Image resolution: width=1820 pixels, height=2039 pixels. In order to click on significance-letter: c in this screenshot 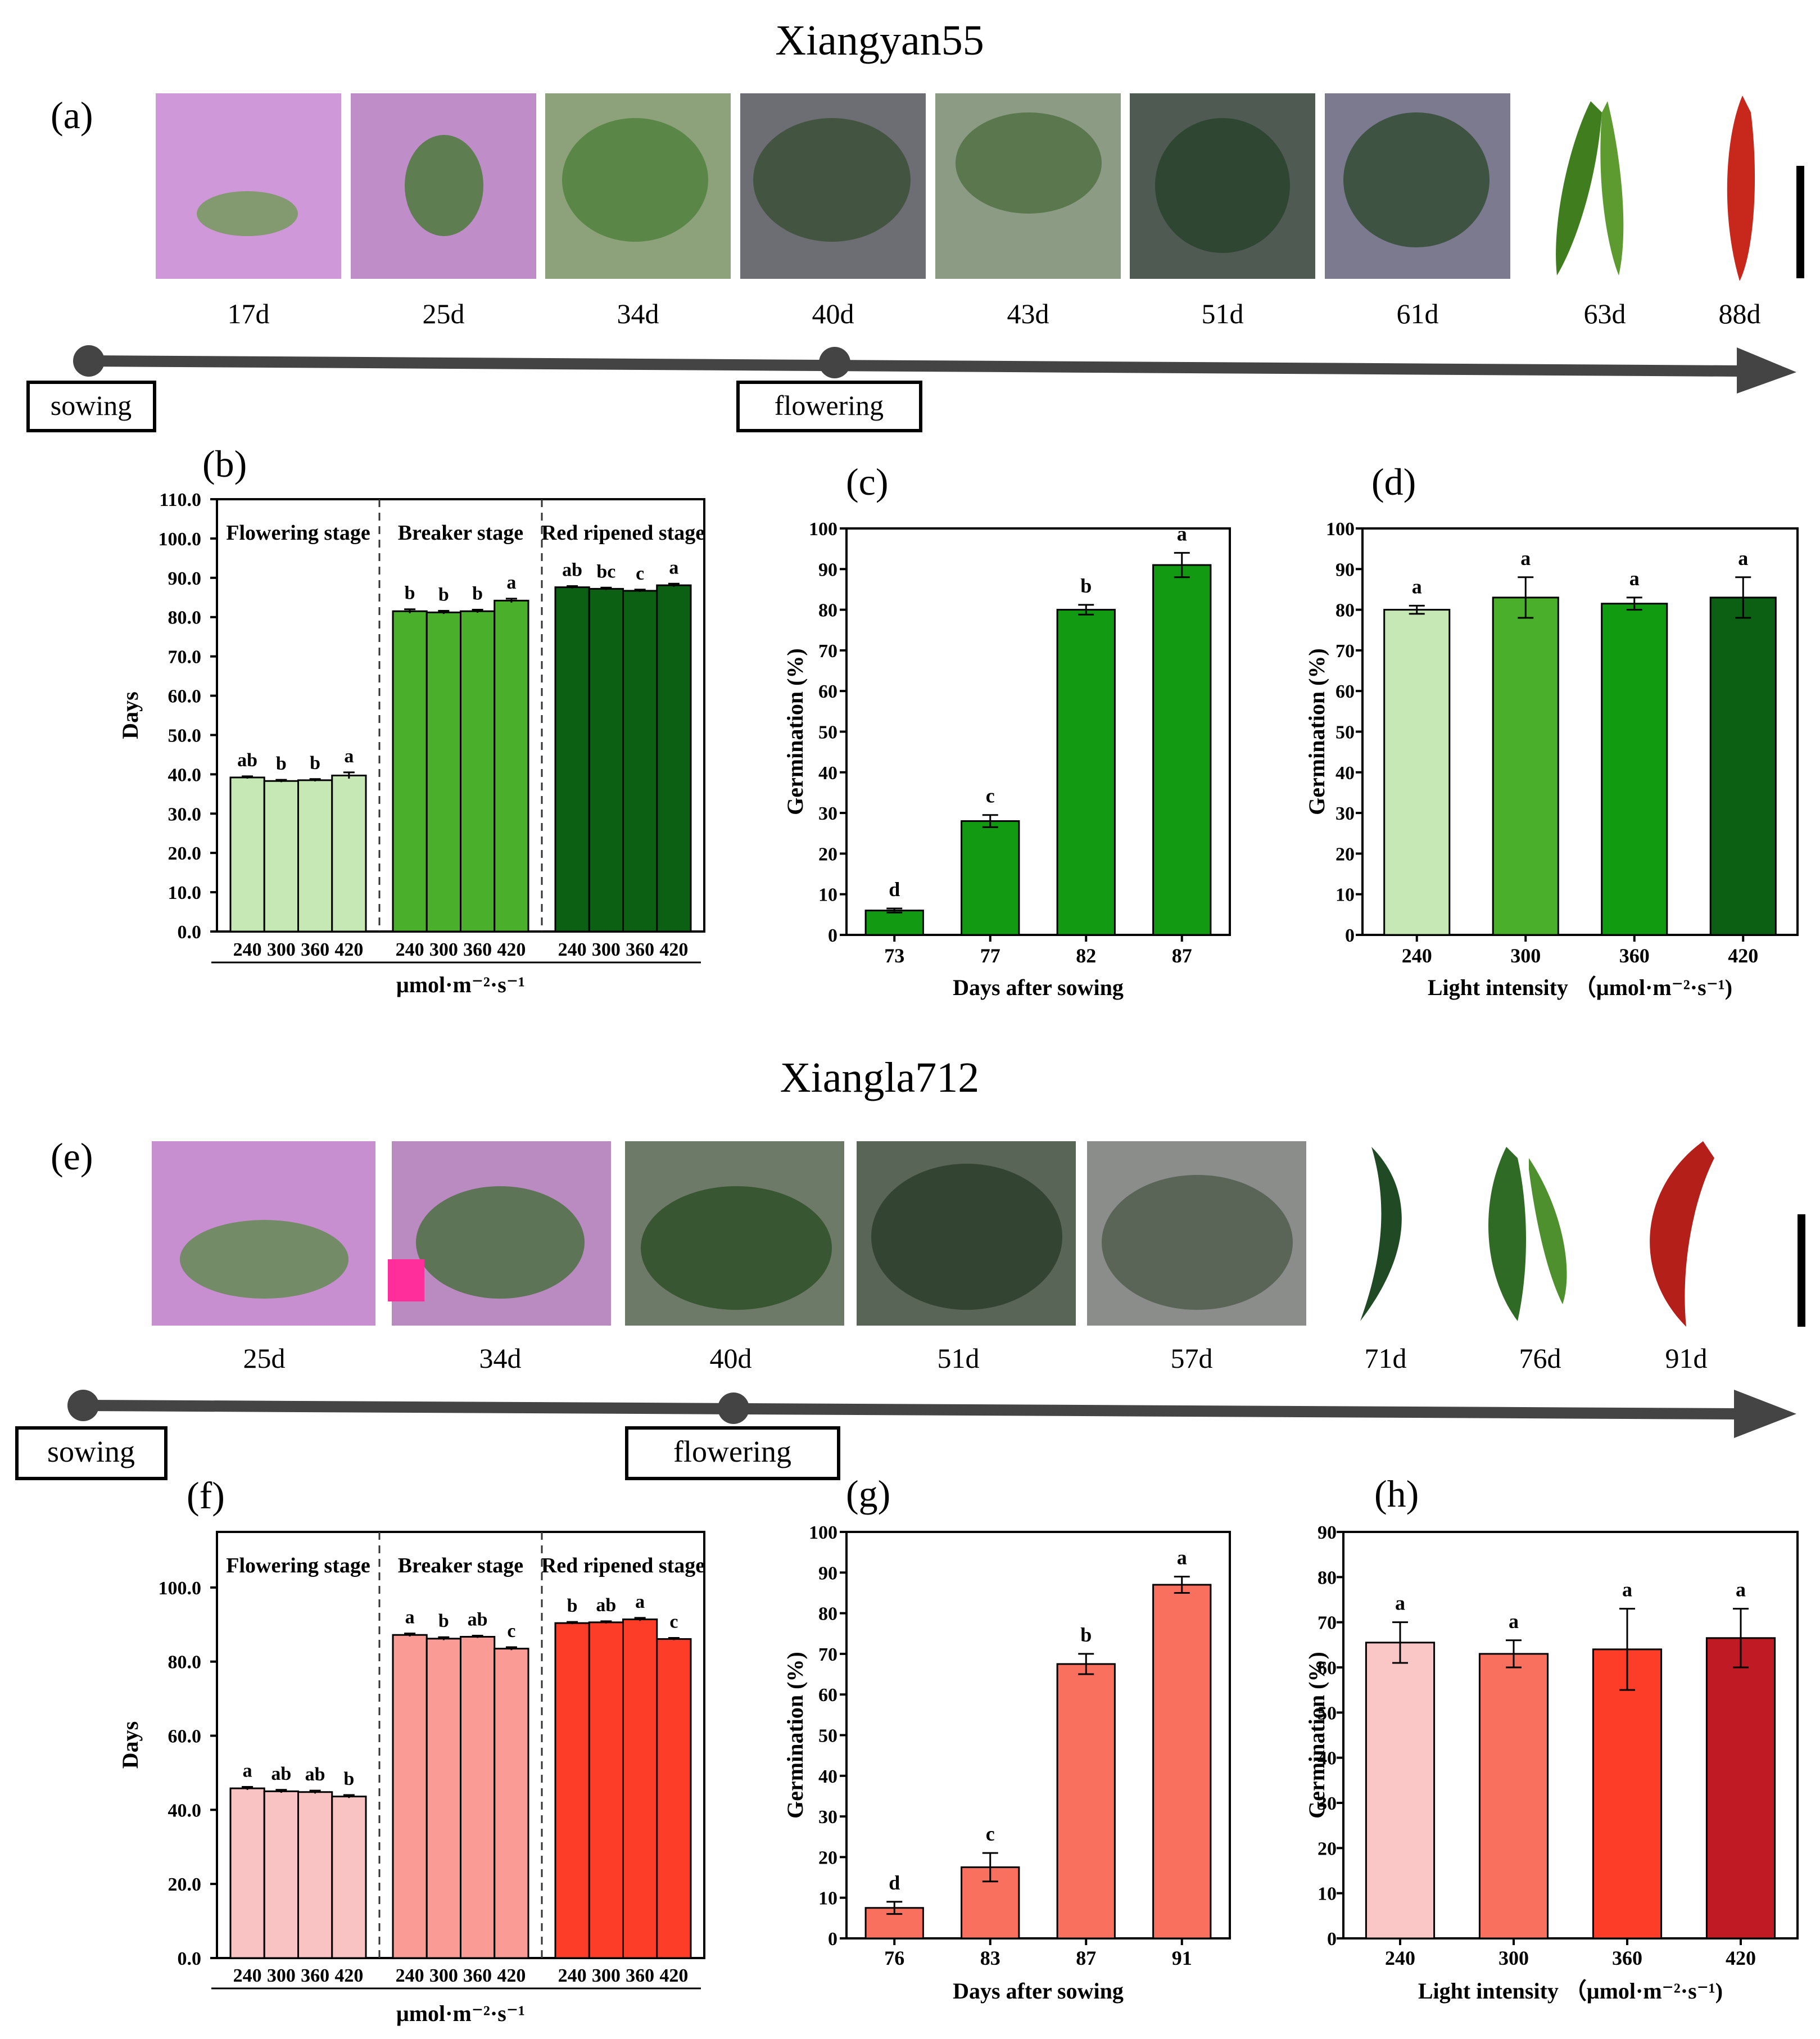, I will do `click(511, 1631)`.